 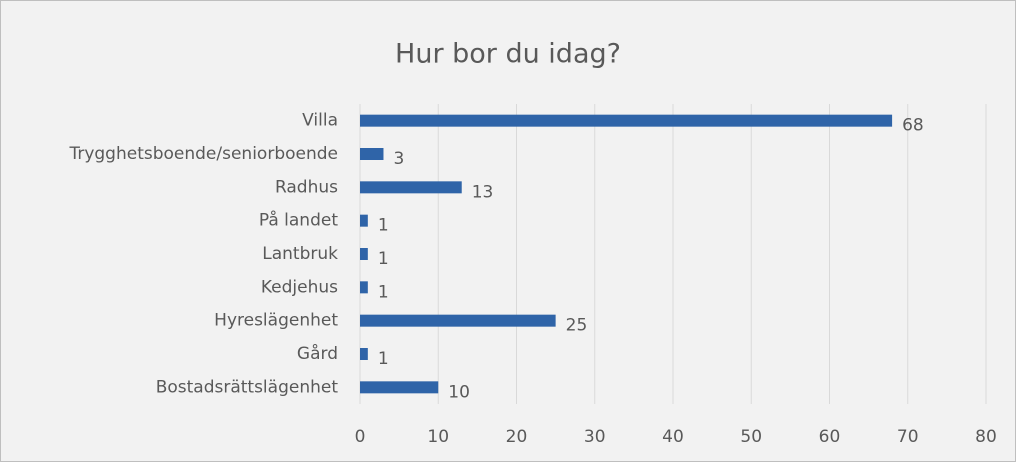 What do you see at coordinates (673, 437) in the screenshot?
I see `x-tick-label: 40` at bounding box center [673, 437].